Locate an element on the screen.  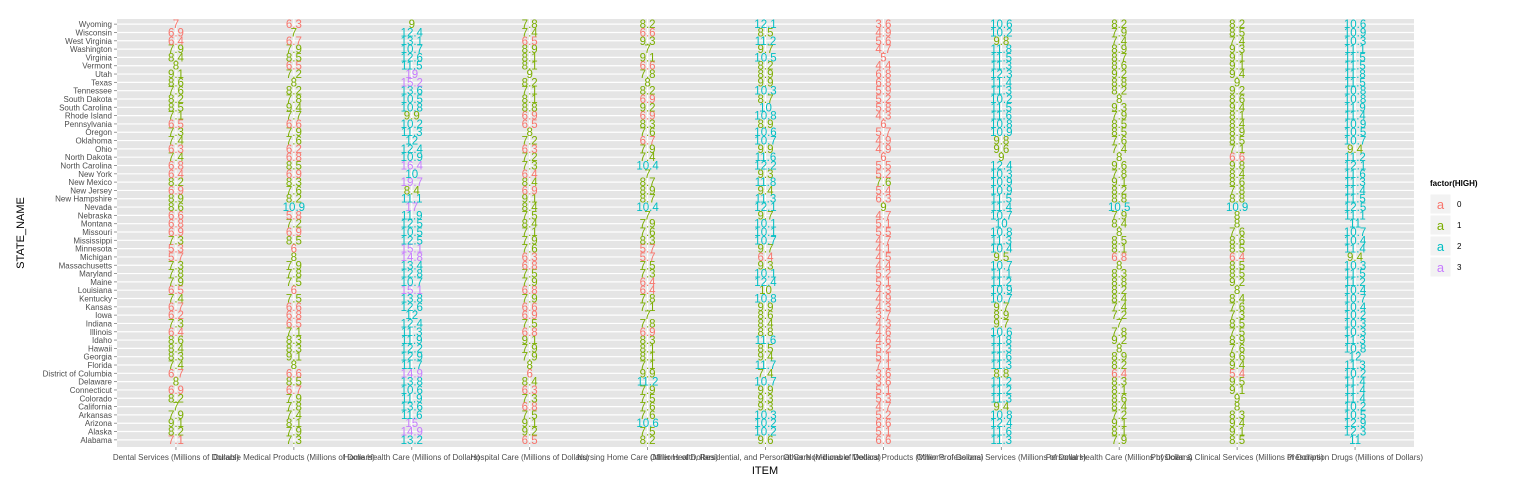
y-tick-label: Arkansas is located at coordinates (95, 415).